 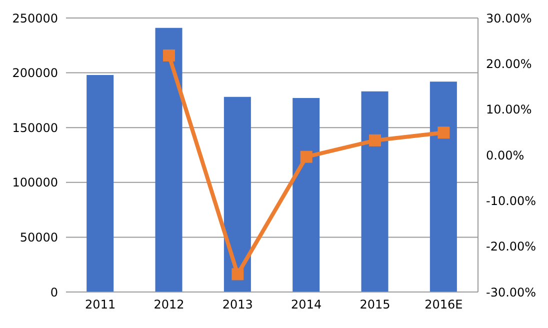 What do you see at coordinates (54, 292) in the screenshot?
I see `y-tick-label: 0` at bounding box center [54, 292].